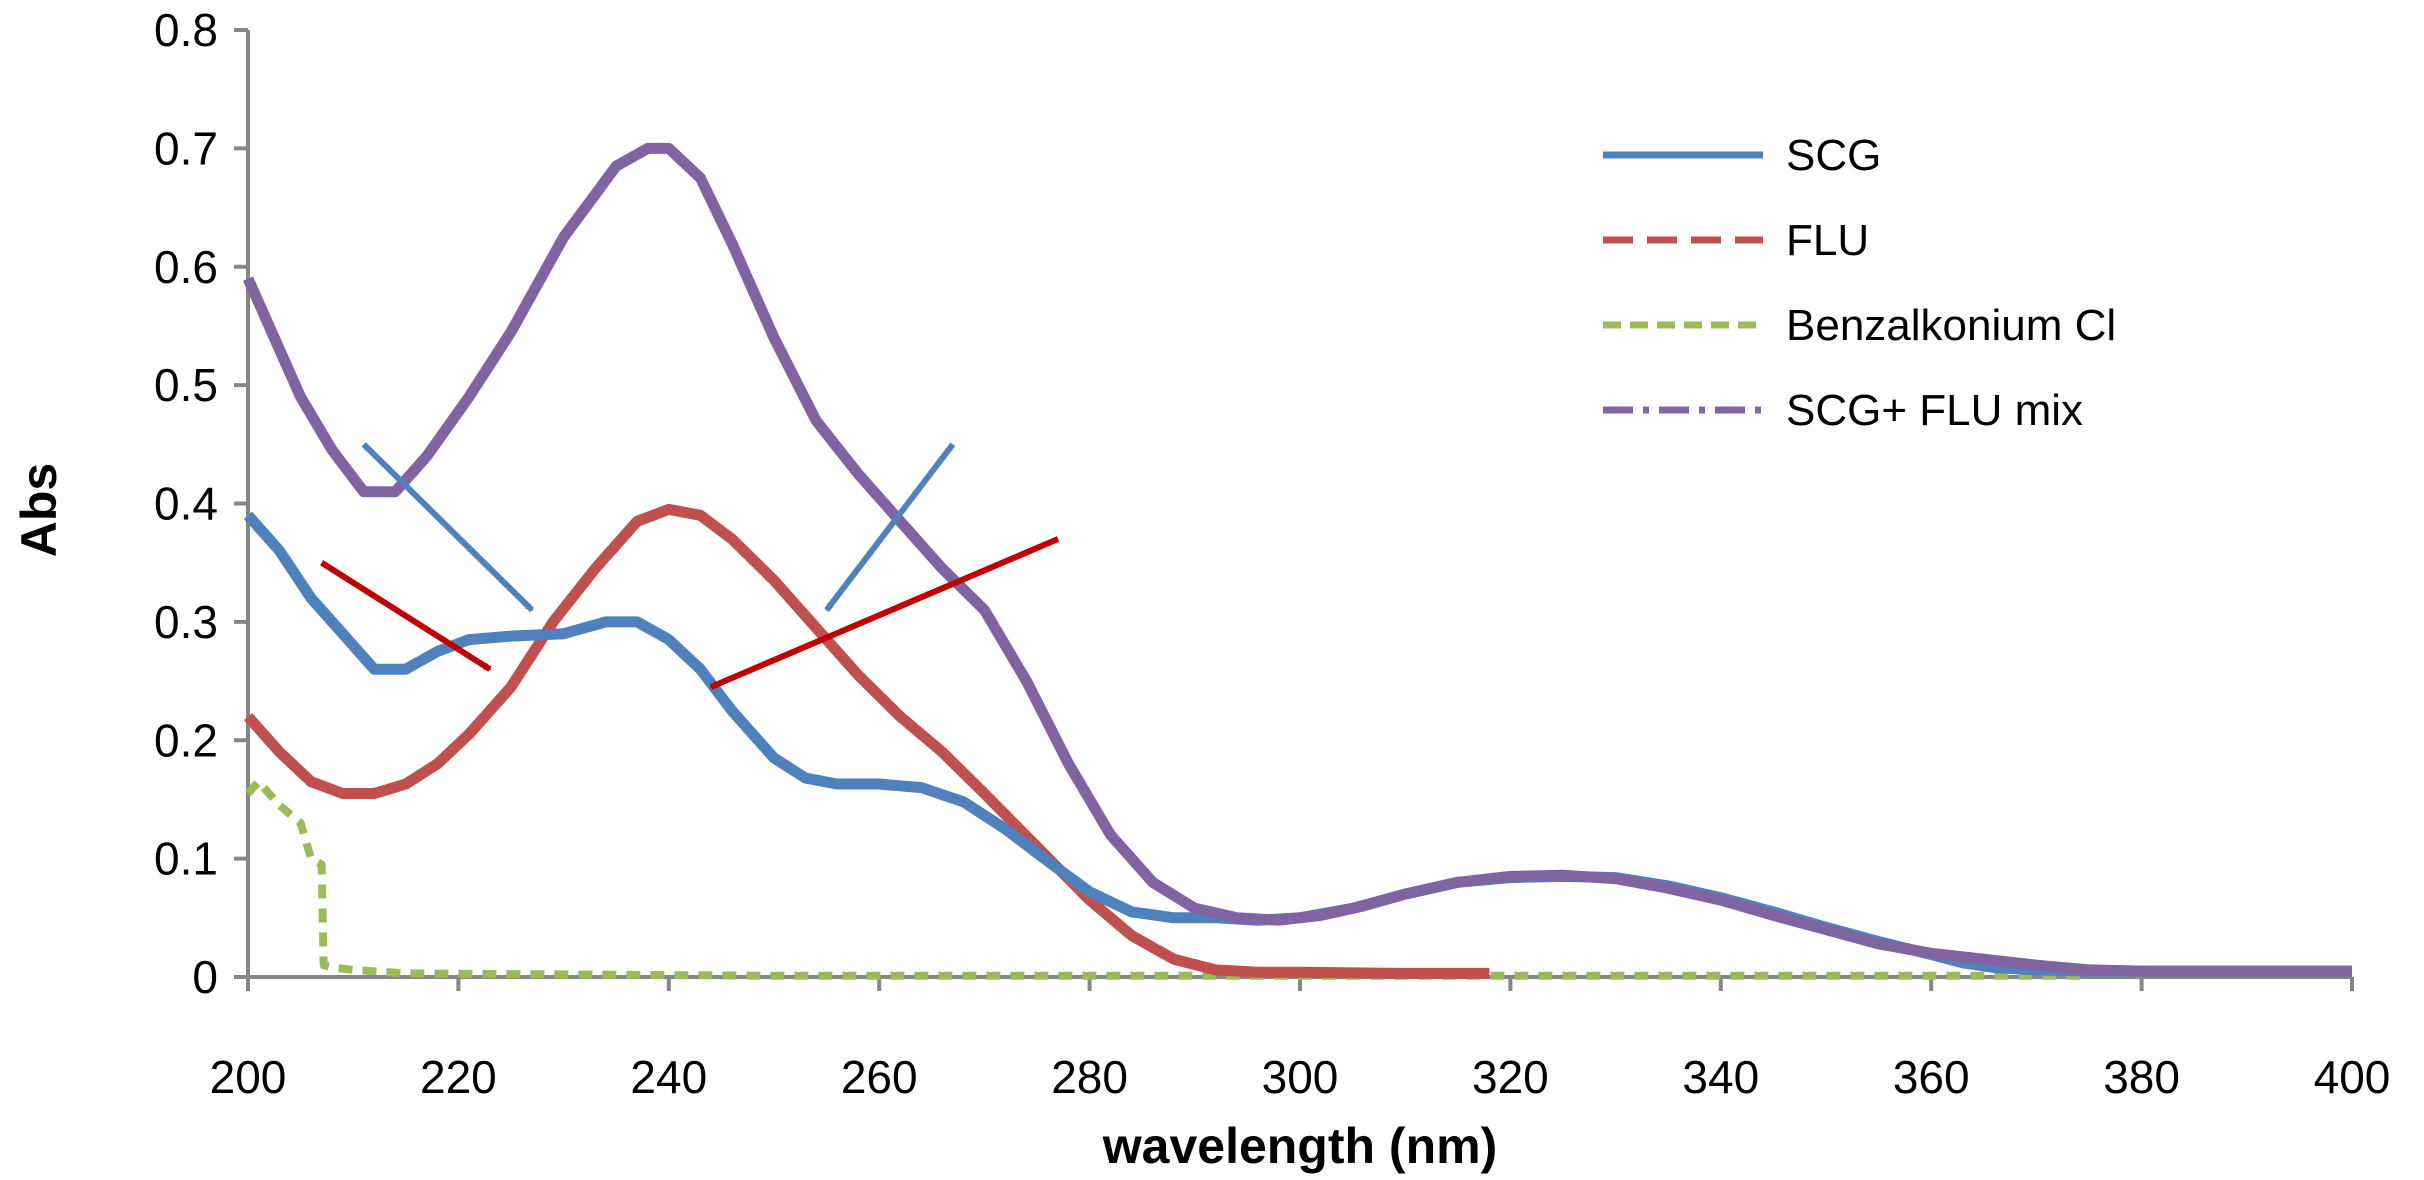 The image size is (2424, 1180). I want to click on x-tick-label: 320, so click(1510, 1077).